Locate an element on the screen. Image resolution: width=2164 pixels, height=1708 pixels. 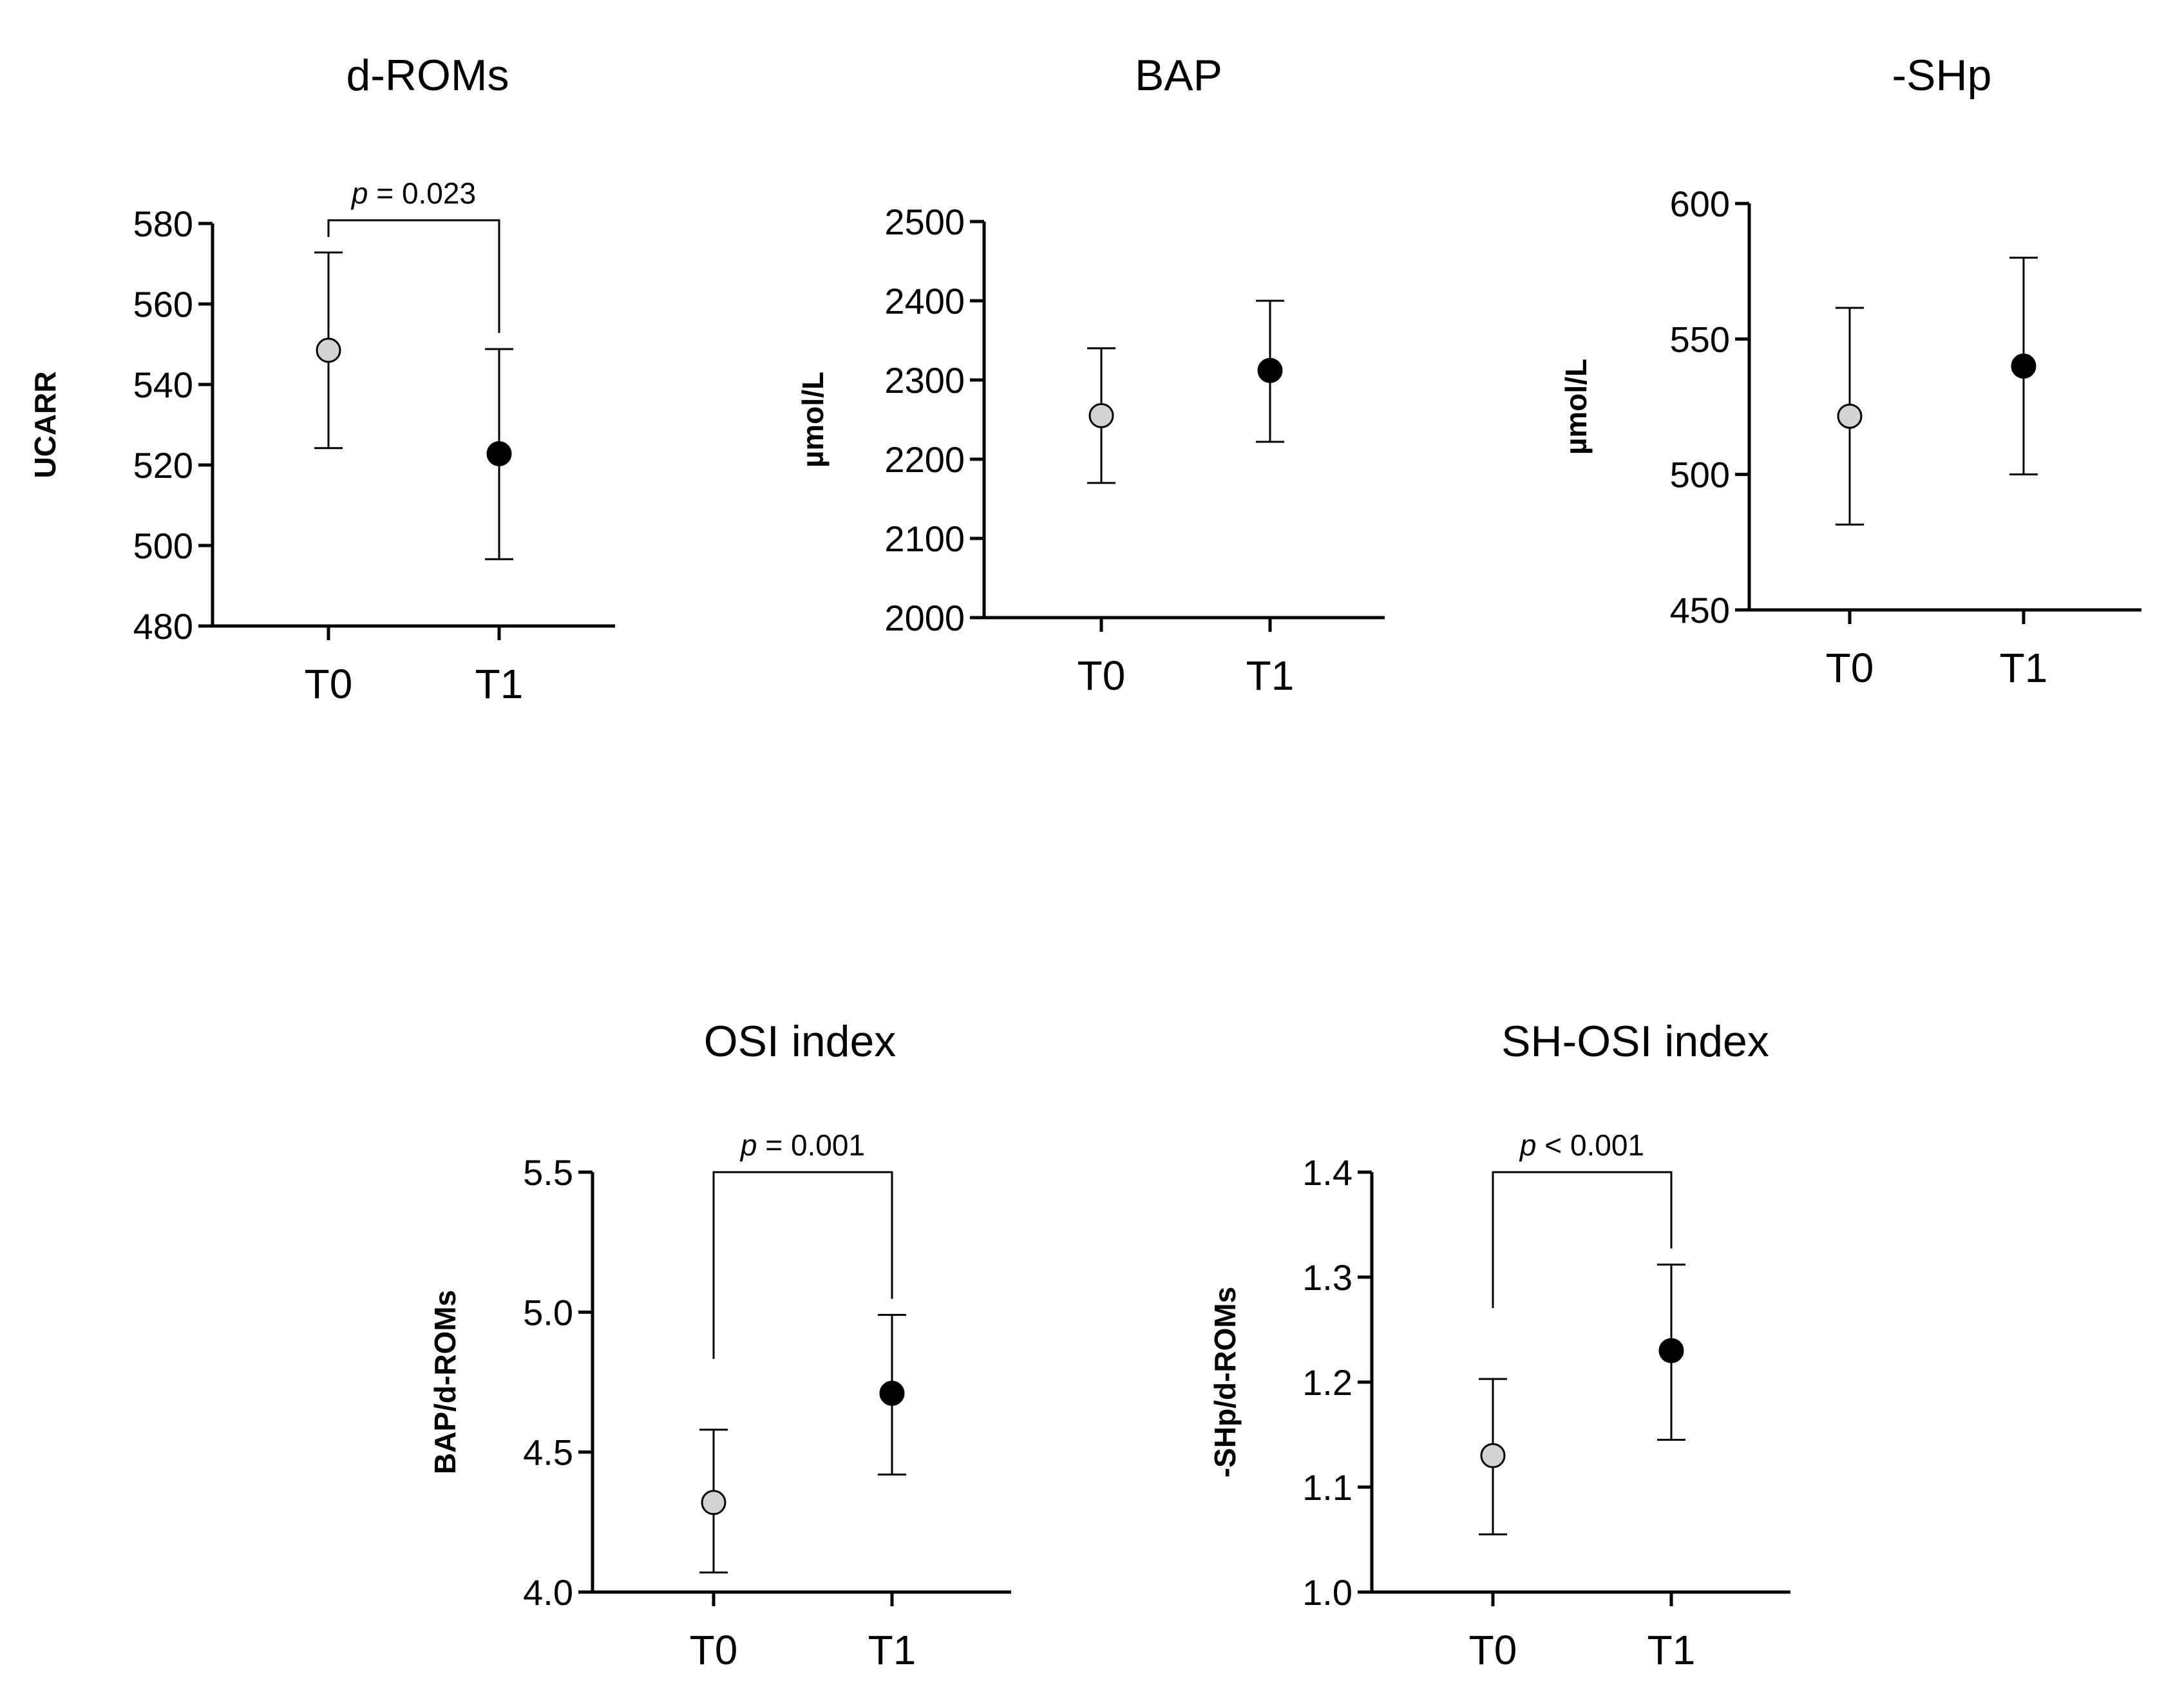
y-tick-label: 580 is located at coordinates (163, 224).